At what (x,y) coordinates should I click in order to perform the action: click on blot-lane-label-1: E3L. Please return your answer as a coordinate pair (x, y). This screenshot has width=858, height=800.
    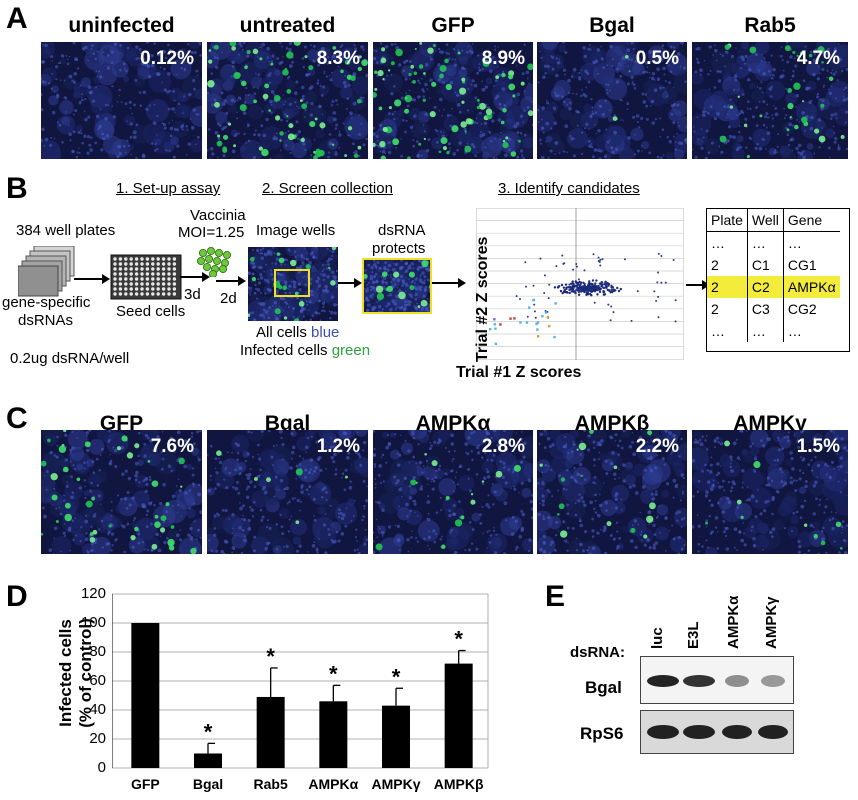
    Looking at the image, I should click on (693, 635).